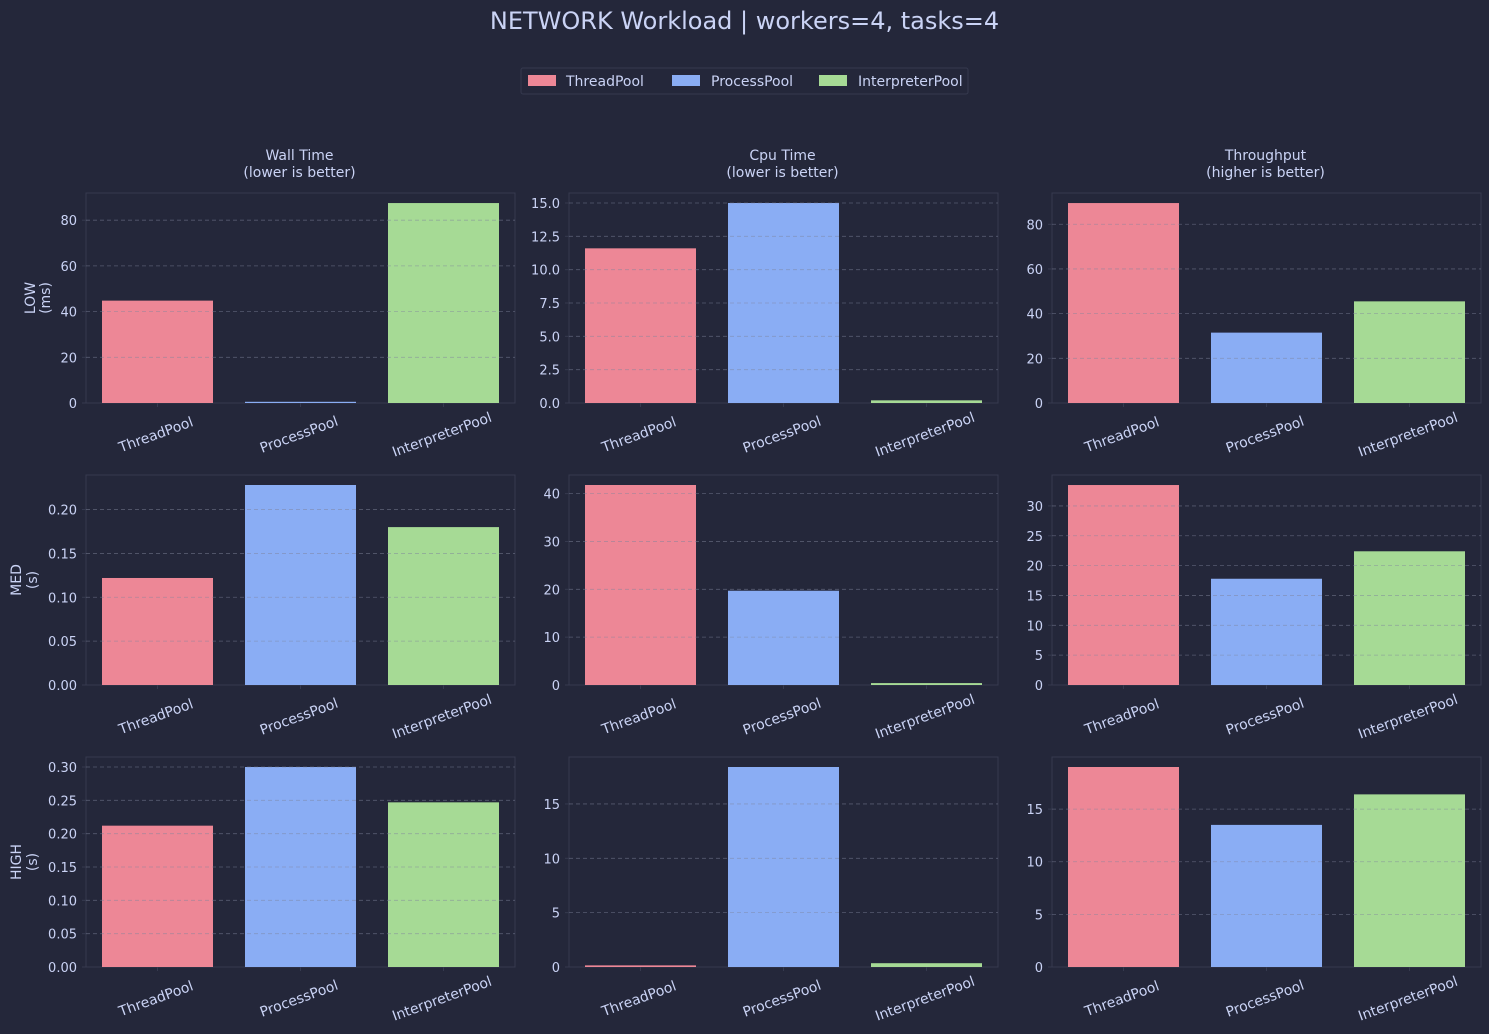  What do you see at coordinates (545, 204) in the screenshot?
I see `y-tick-label: 15.0` at bounding box center [545, 204].